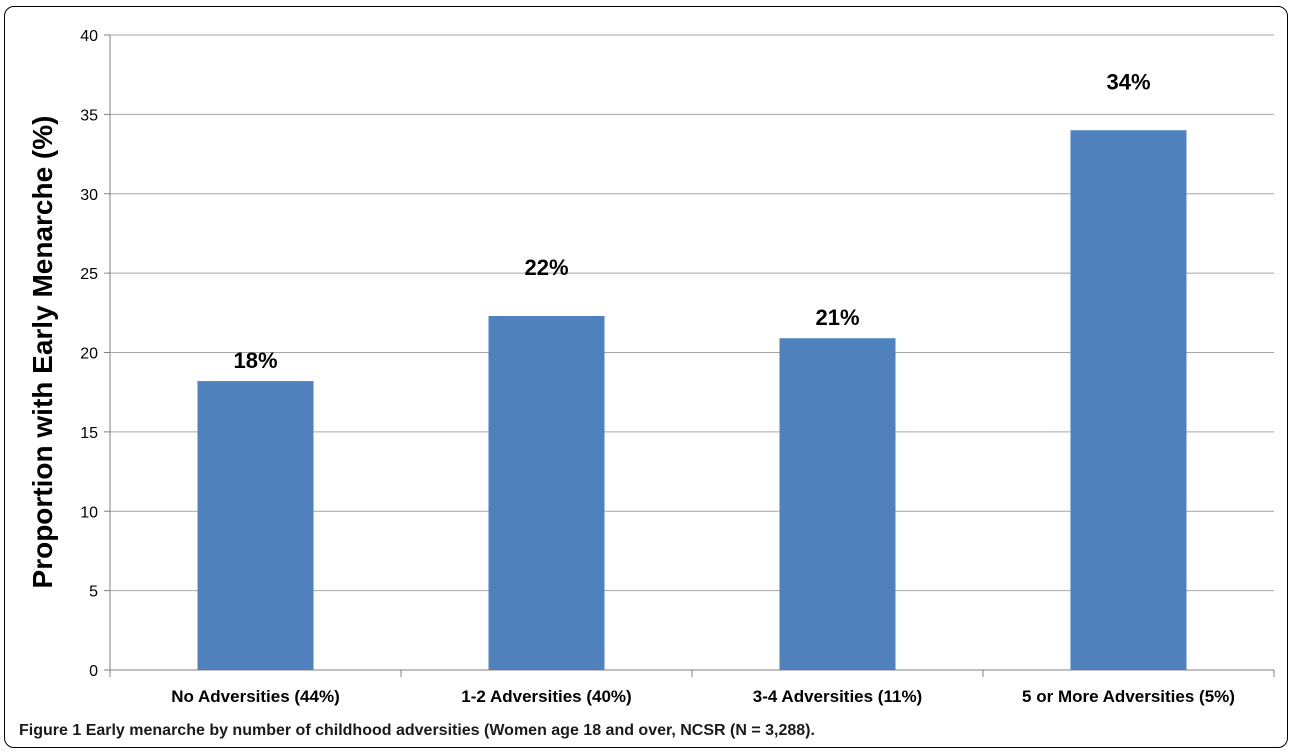 The image size is (1292, 754). Describe the element at coordinates (837, 317) in the screenshot. I see `bar-data-label: 21%` at that location.